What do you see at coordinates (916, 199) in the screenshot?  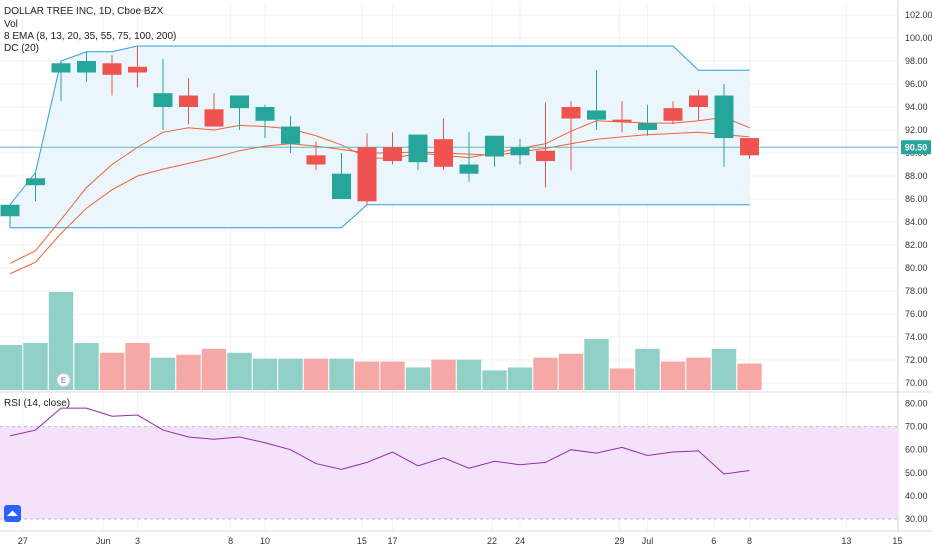 I see `price-tick-label: 86.00` at bounding box center [916, 199].